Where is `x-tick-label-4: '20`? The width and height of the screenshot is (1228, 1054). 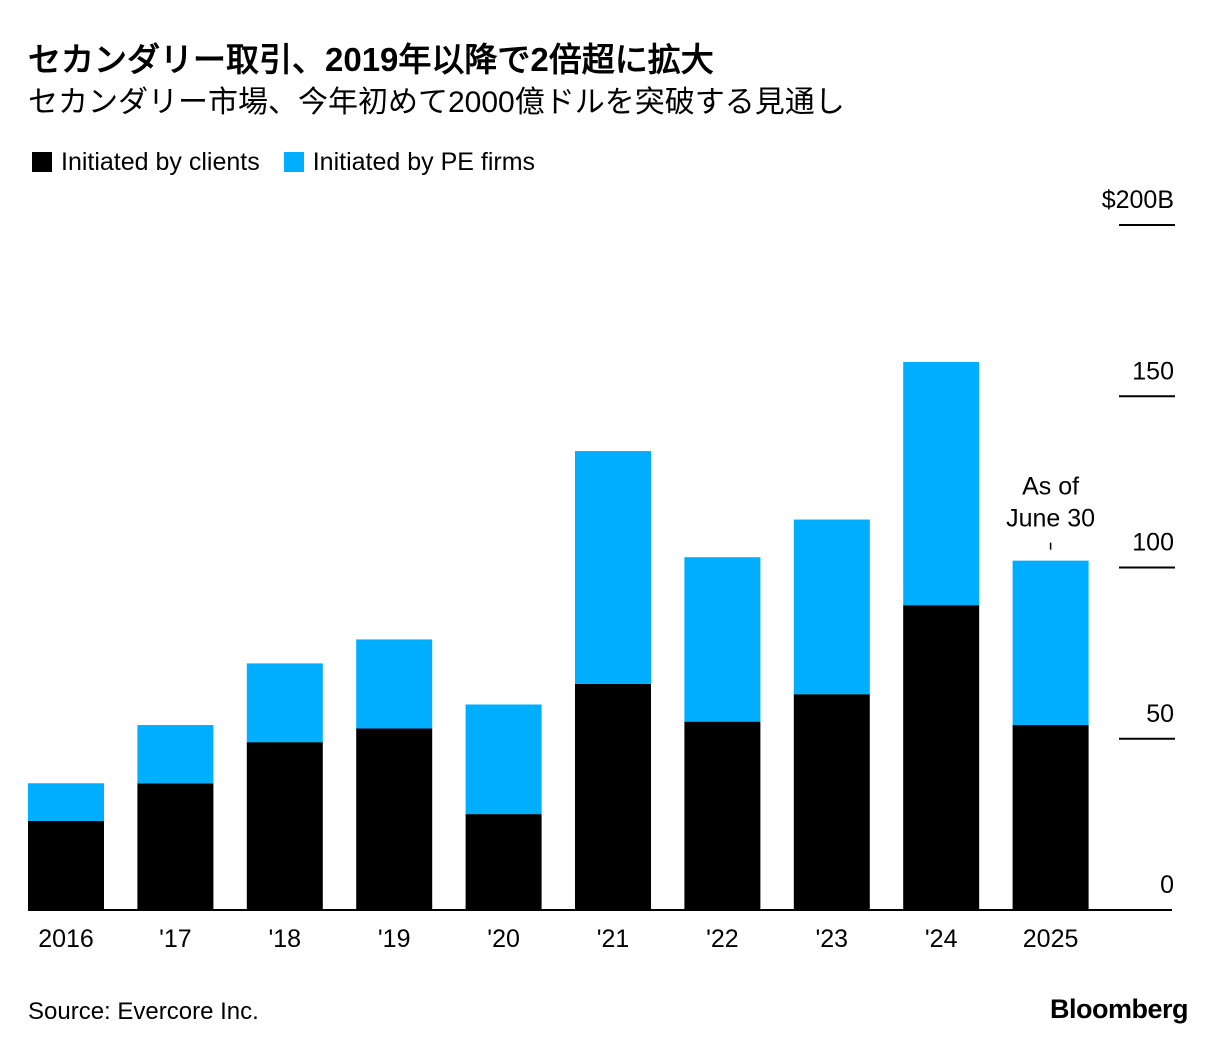 x-tick-label-4: '20 is located at coordinates (503, 939).